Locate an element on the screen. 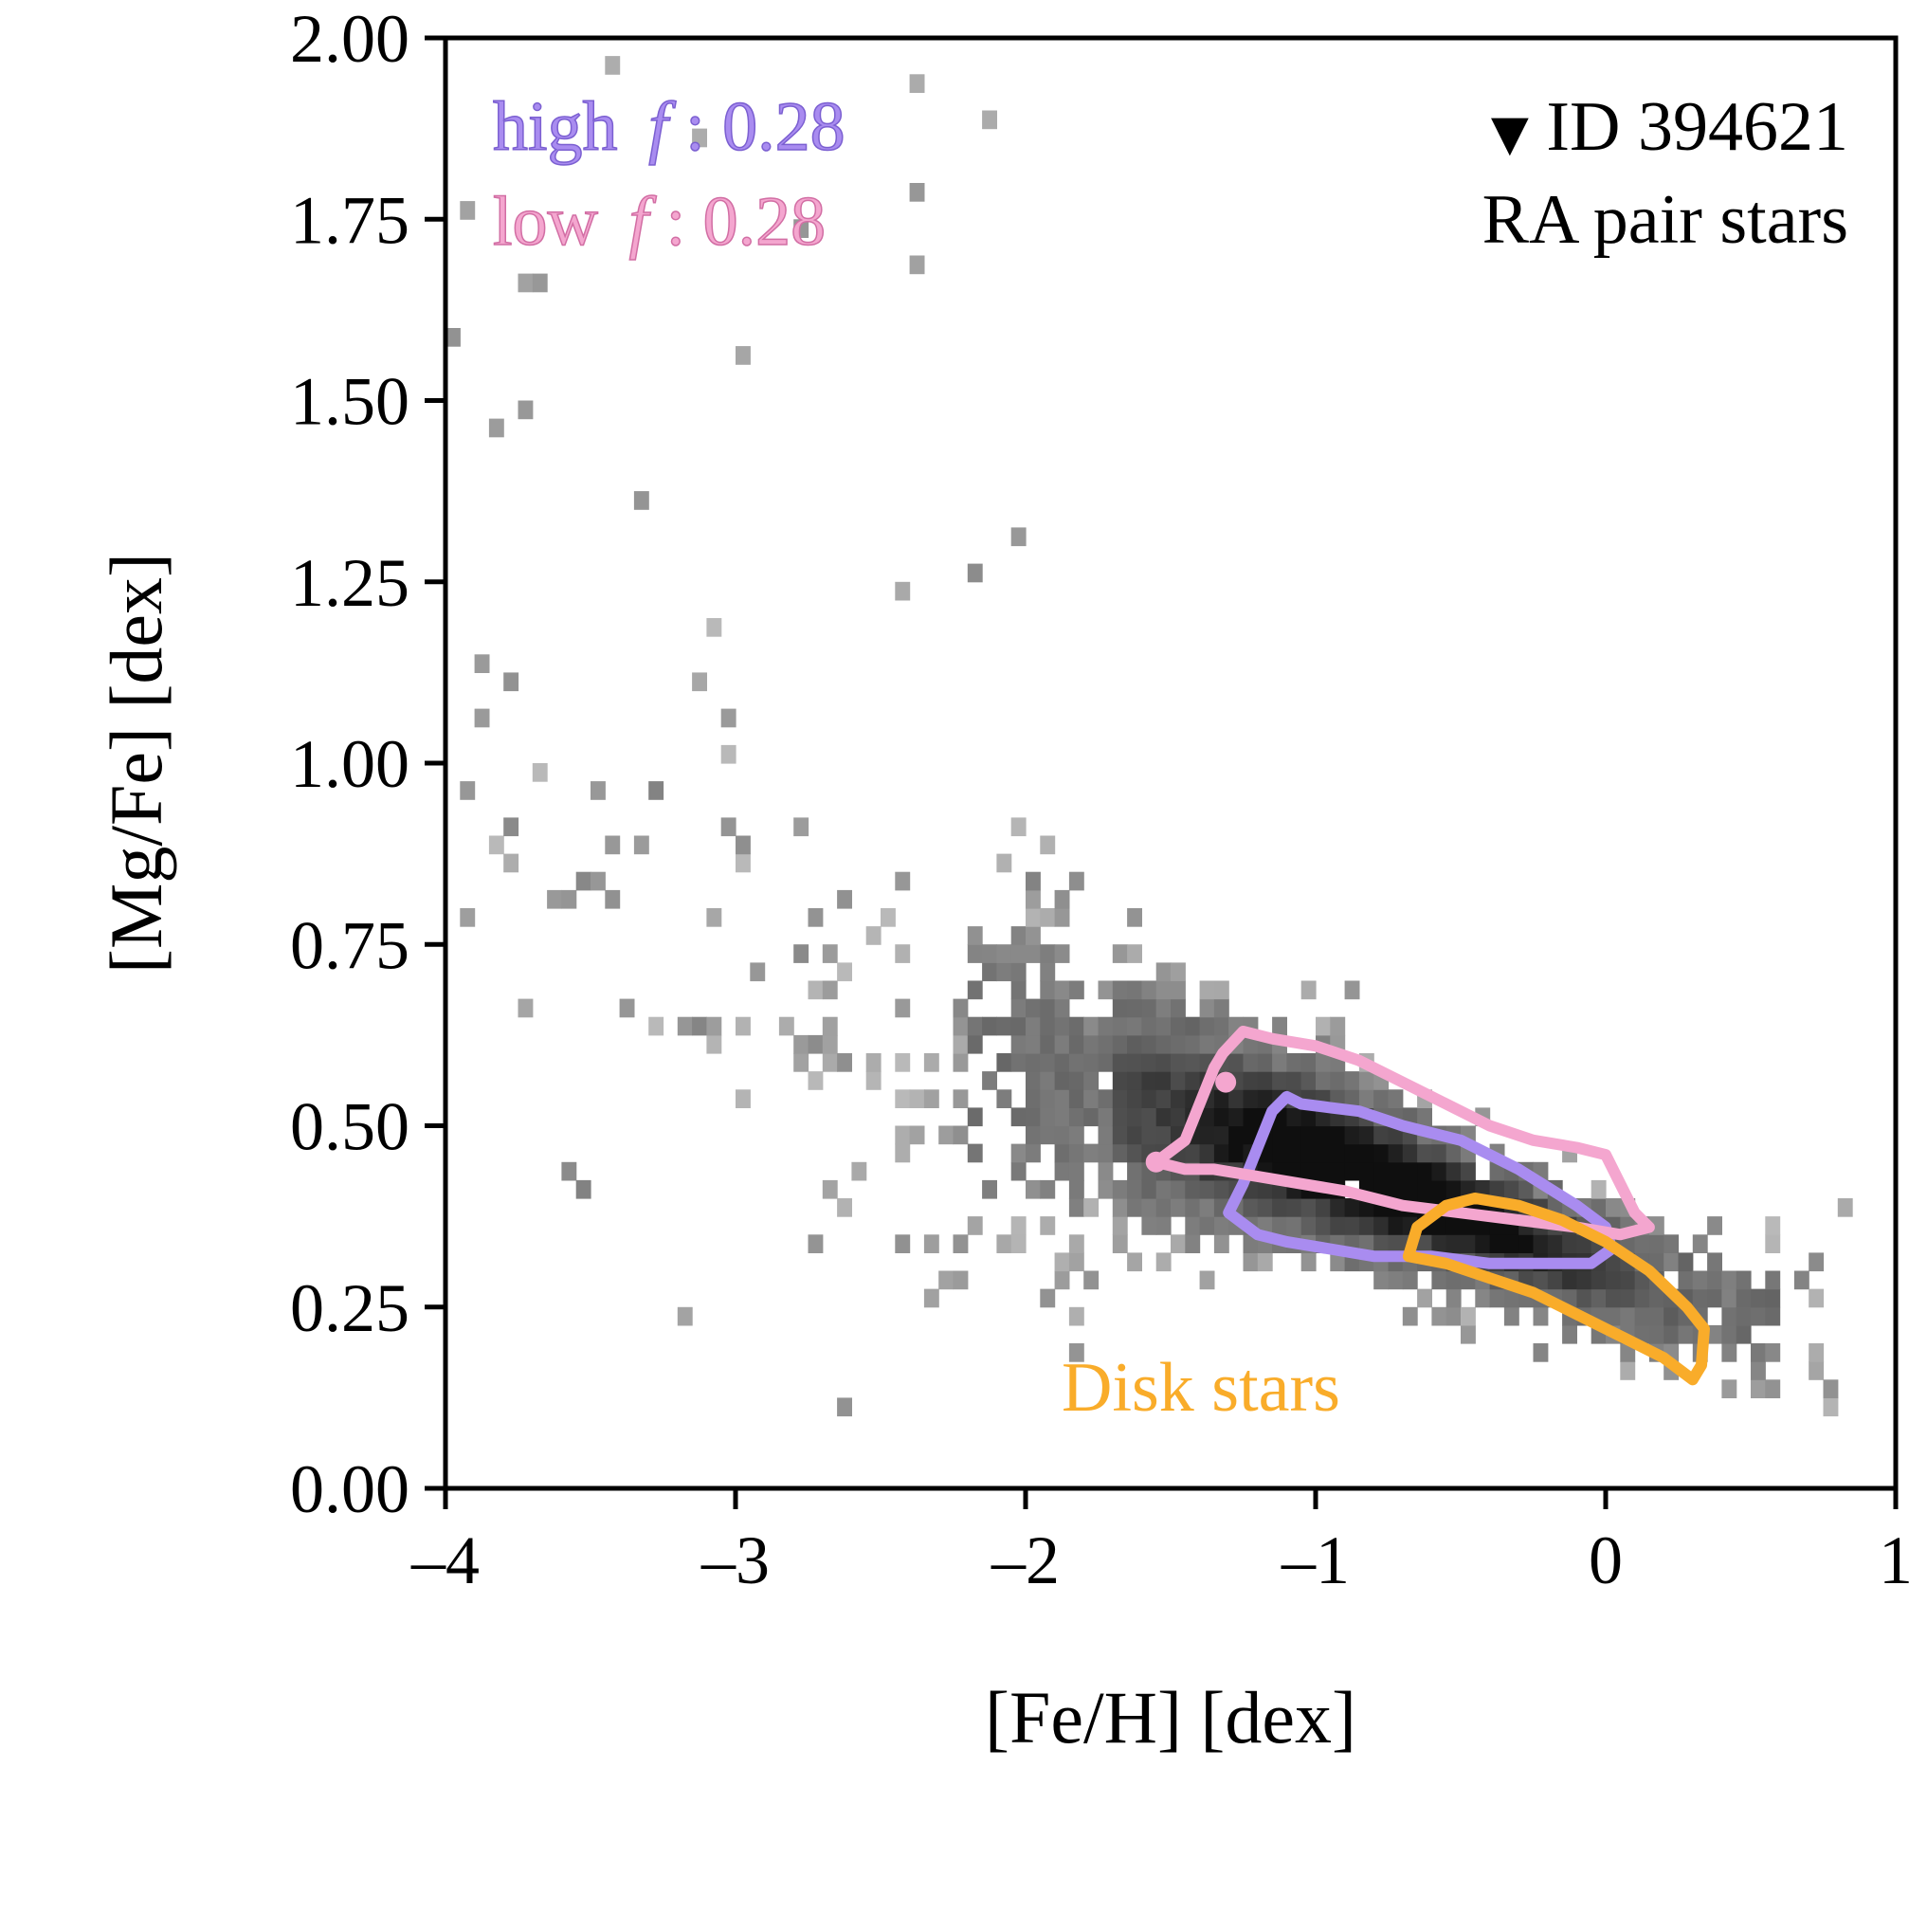  y-tick-label: 1.00 is located at coordinates (349, 764).